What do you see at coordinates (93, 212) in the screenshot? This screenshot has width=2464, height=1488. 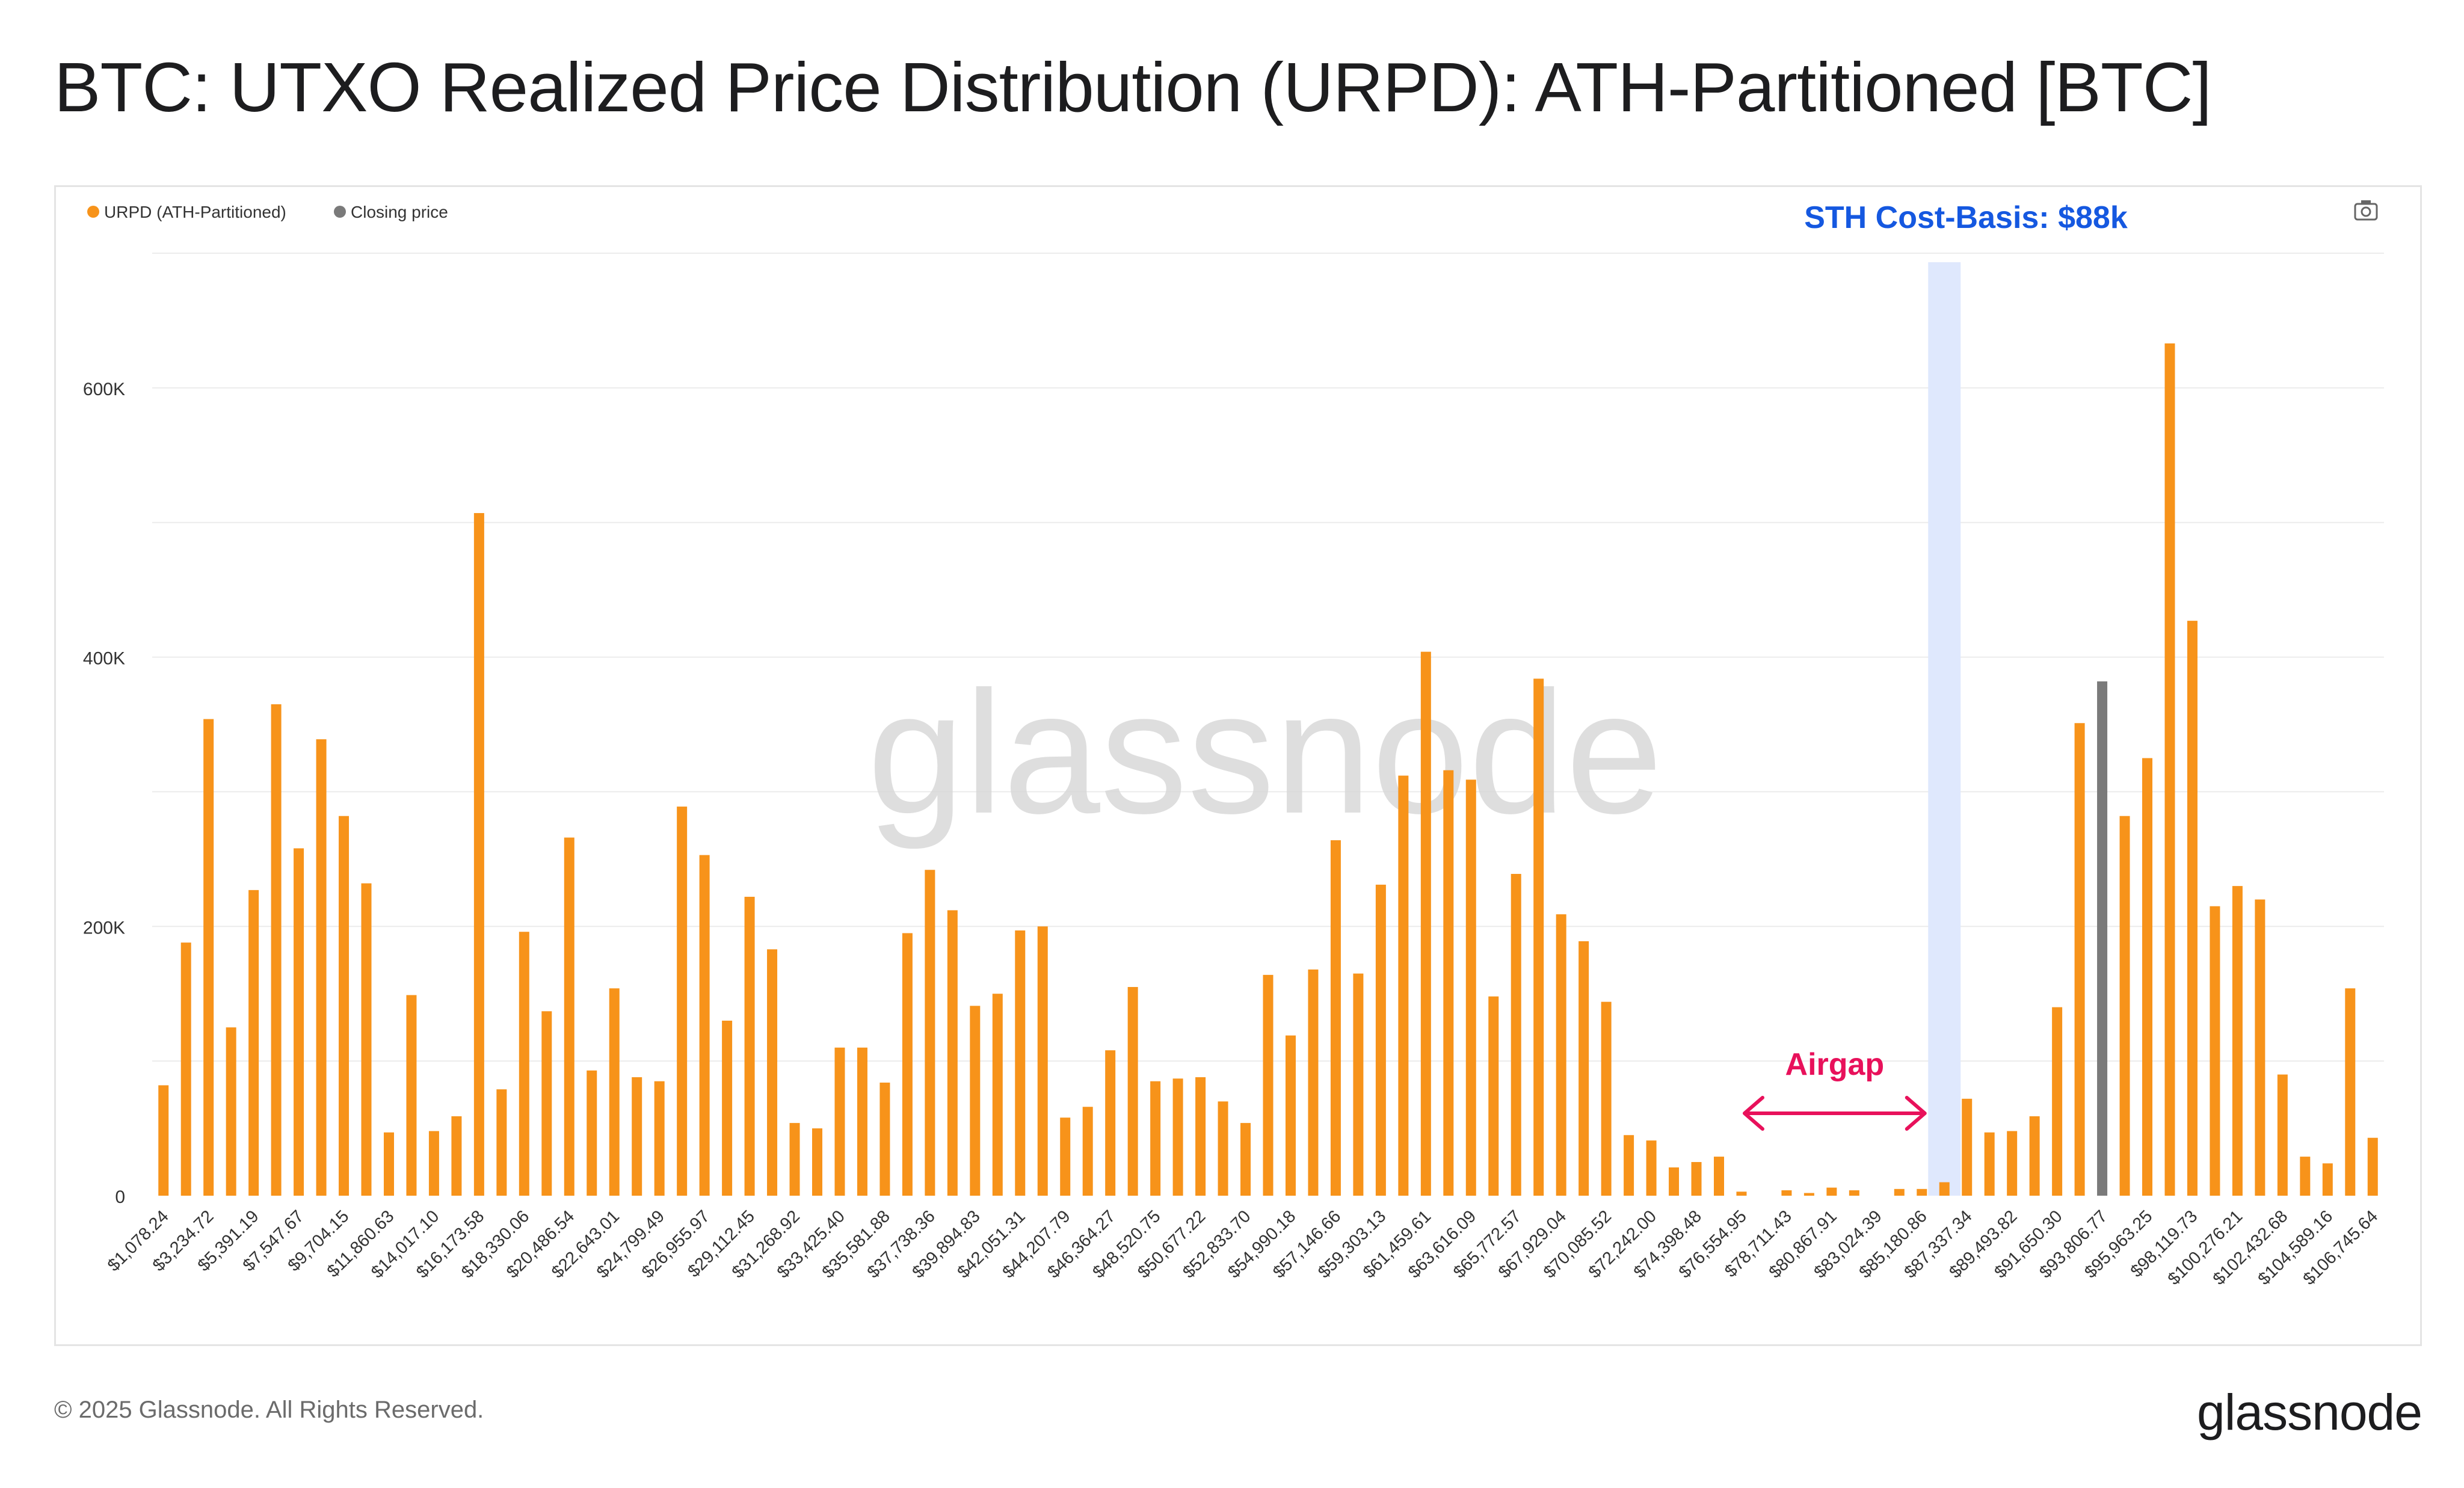 I see `legend-dot-urpd` at bounding box center [93, 212].